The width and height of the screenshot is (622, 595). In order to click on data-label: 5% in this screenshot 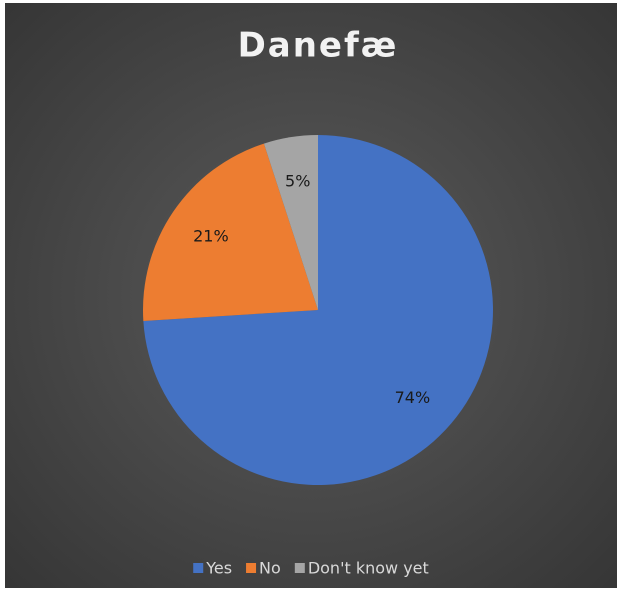, I will do `click(297, 181)`.